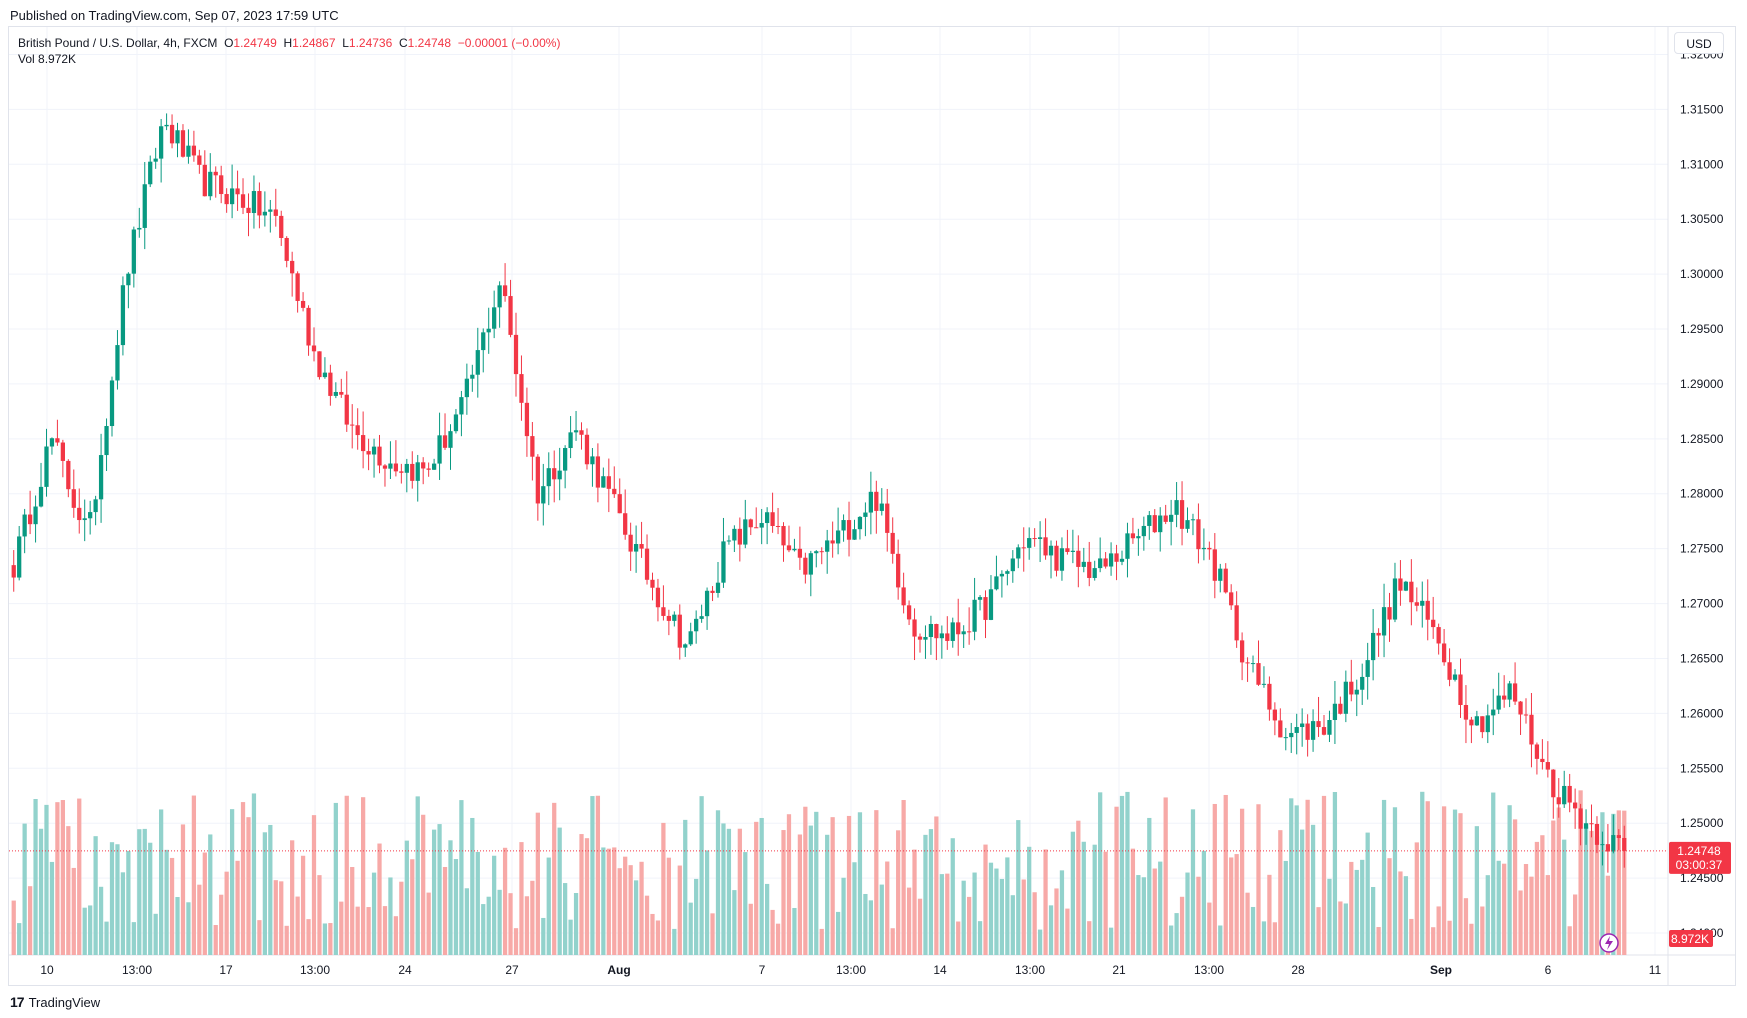 The height and width of the screenshot is (1018, 1747). I want to click on symbol-title: British Pound / U.S. Dollar, 4h, FXCM, so click(118, 43).